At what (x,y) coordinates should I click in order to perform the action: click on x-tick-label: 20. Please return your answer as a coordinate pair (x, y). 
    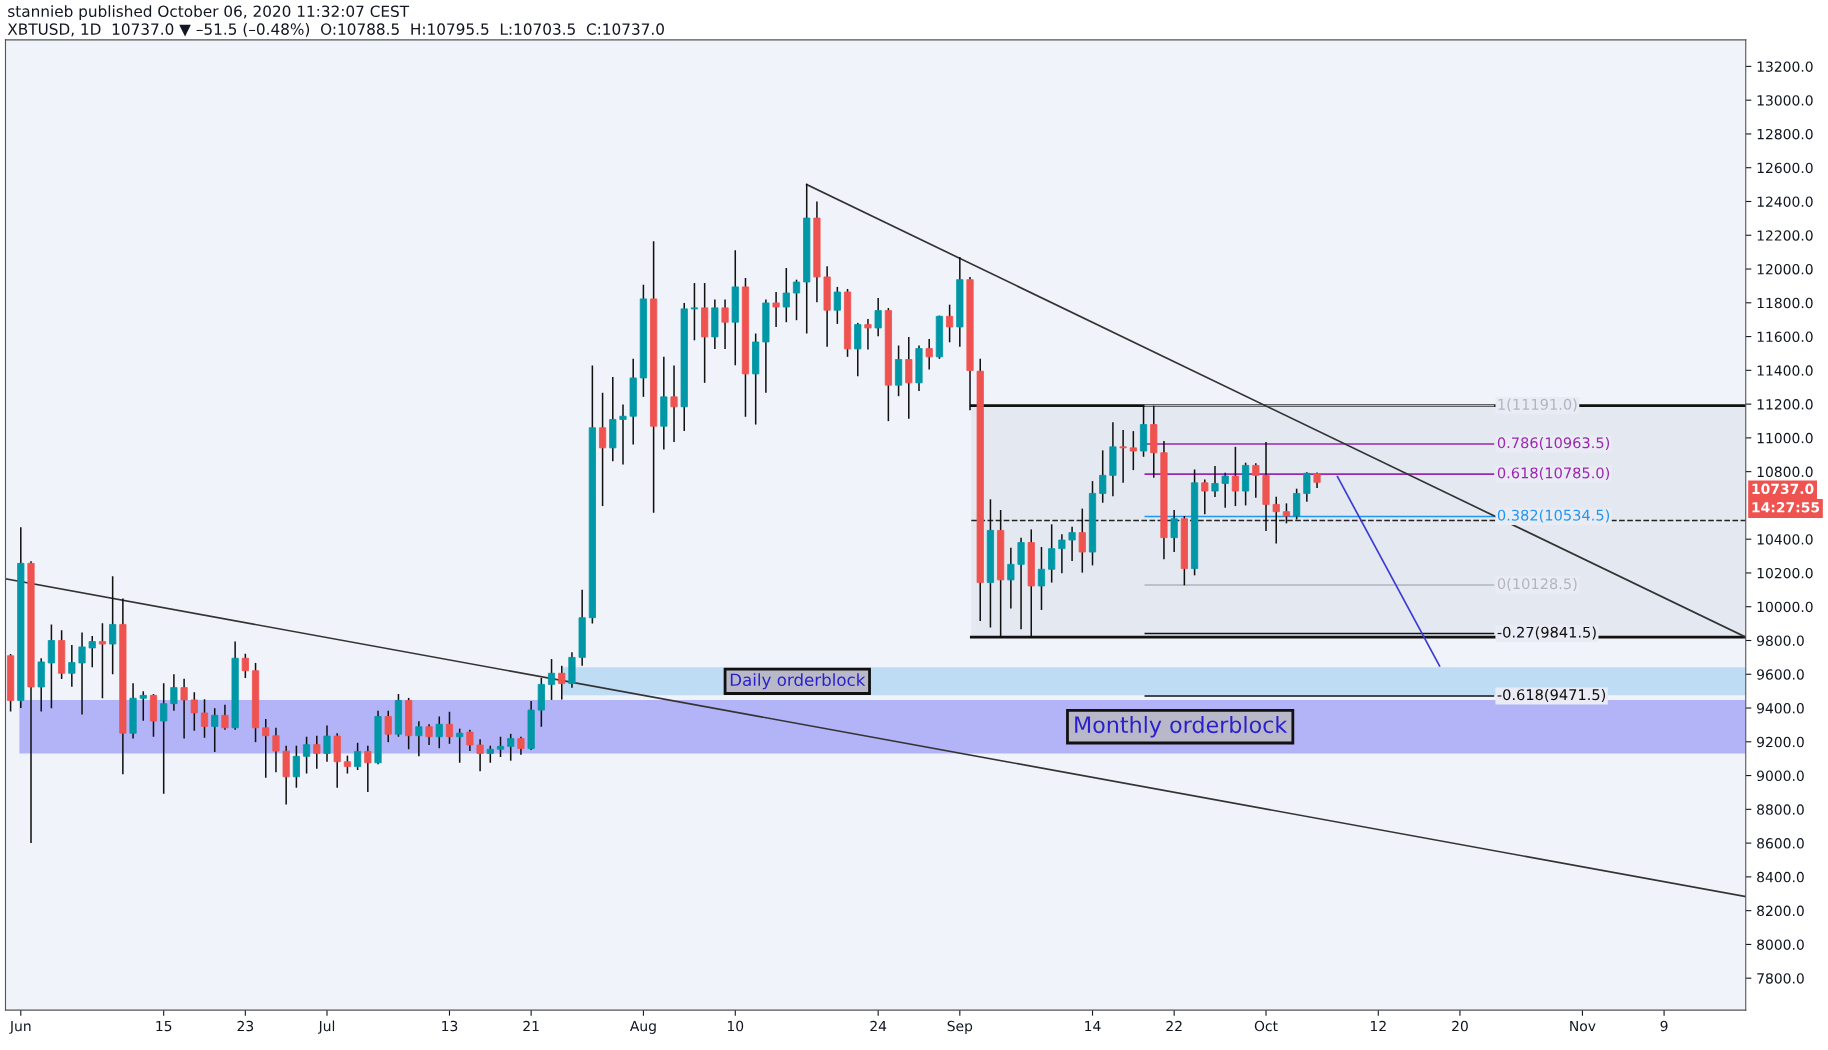
    Looking at the image, I should click on (1460, 1026).